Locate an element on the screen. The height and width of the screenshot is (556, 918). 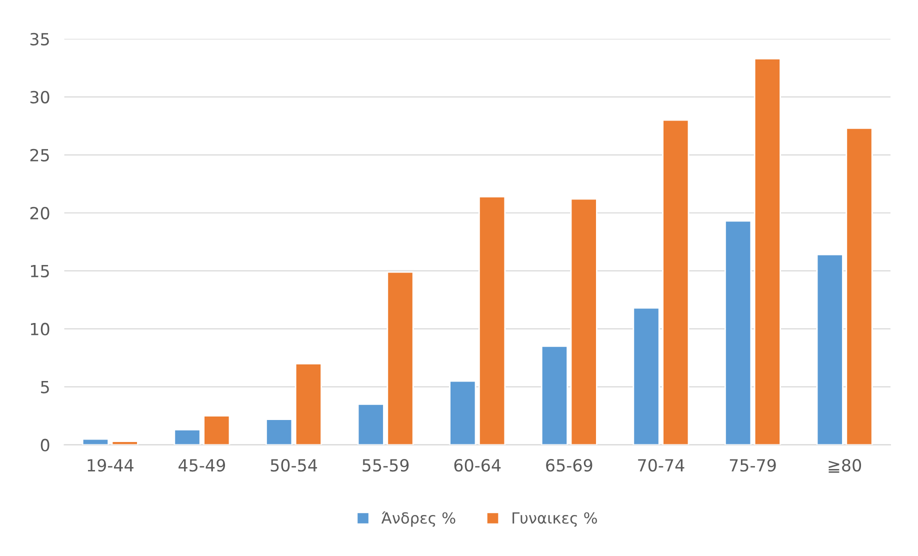
x-tick-label: 19-44 is located at coordinates (111, 465).